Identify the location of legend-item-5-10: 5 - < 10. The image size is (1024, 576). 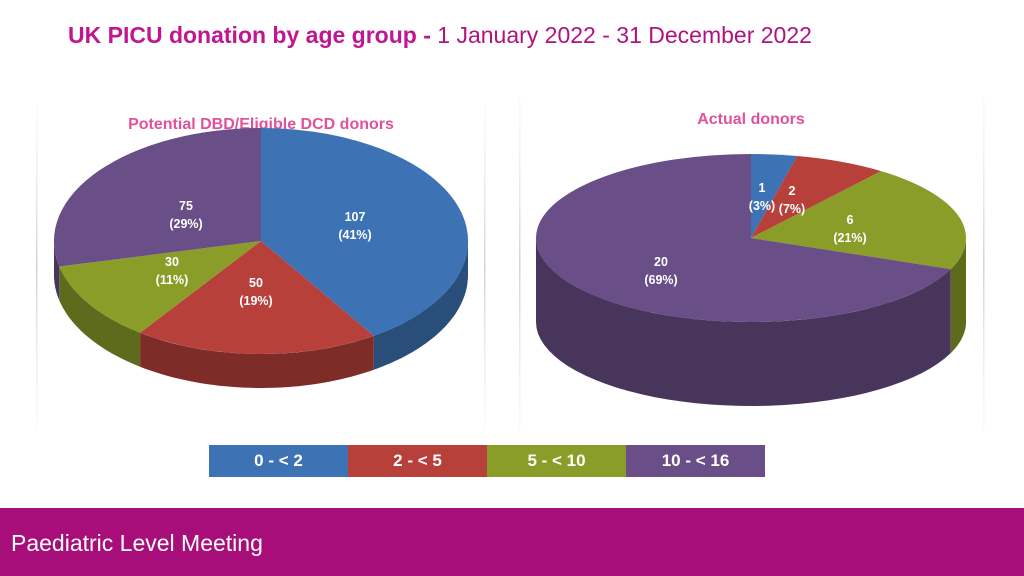
(556, 461).